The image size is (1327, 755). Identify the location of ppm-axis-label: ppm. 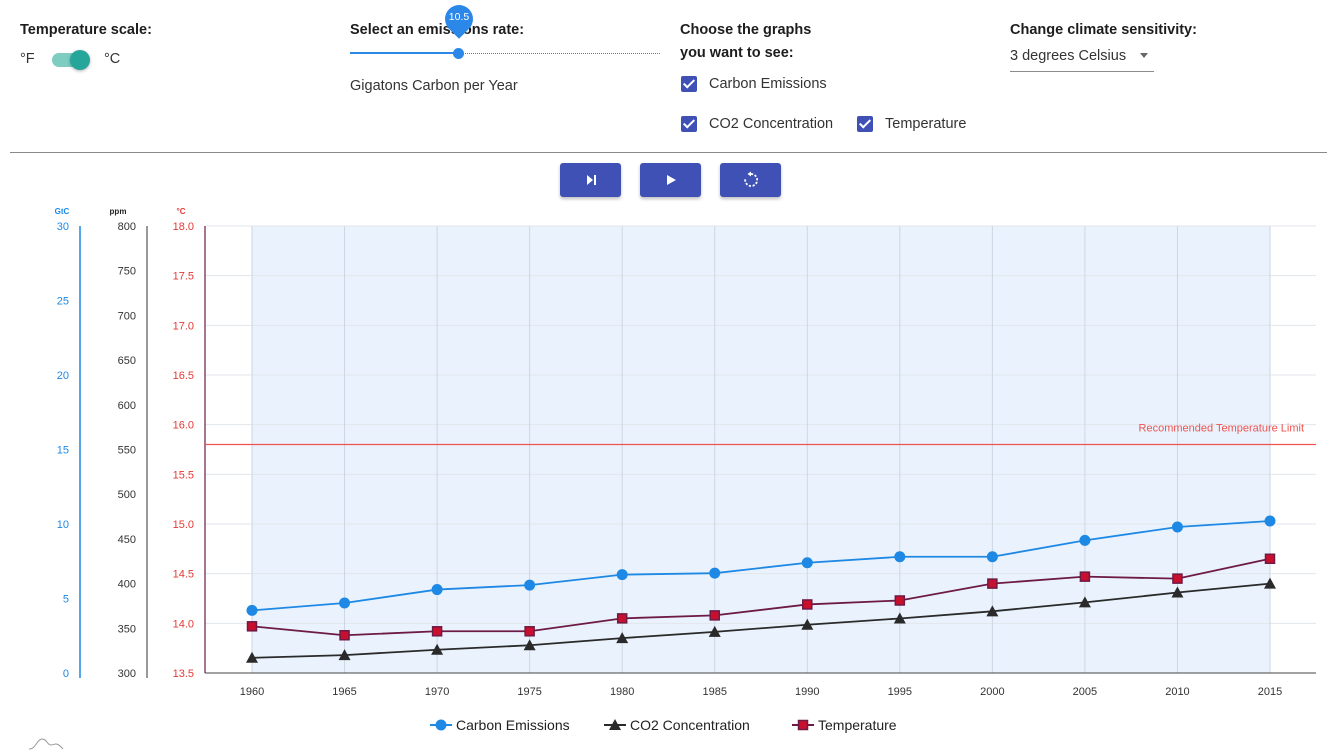
(118, 211).